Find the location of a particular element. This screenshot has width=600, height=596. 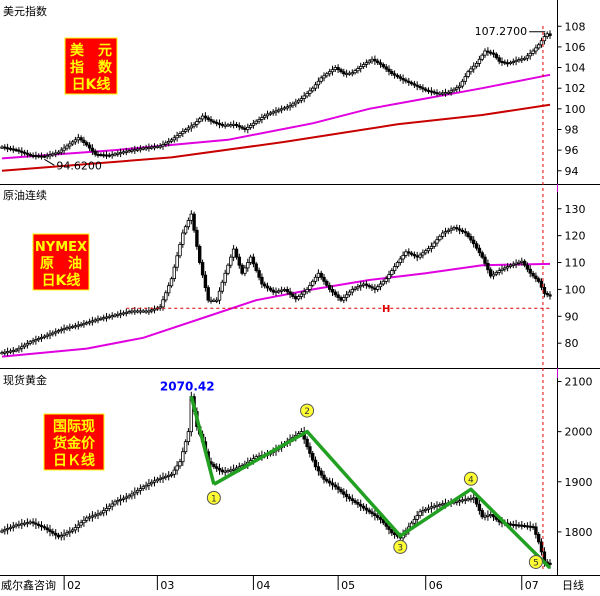

badge-dxy-line-3: 日K线 is located at coordinates (91, 84).